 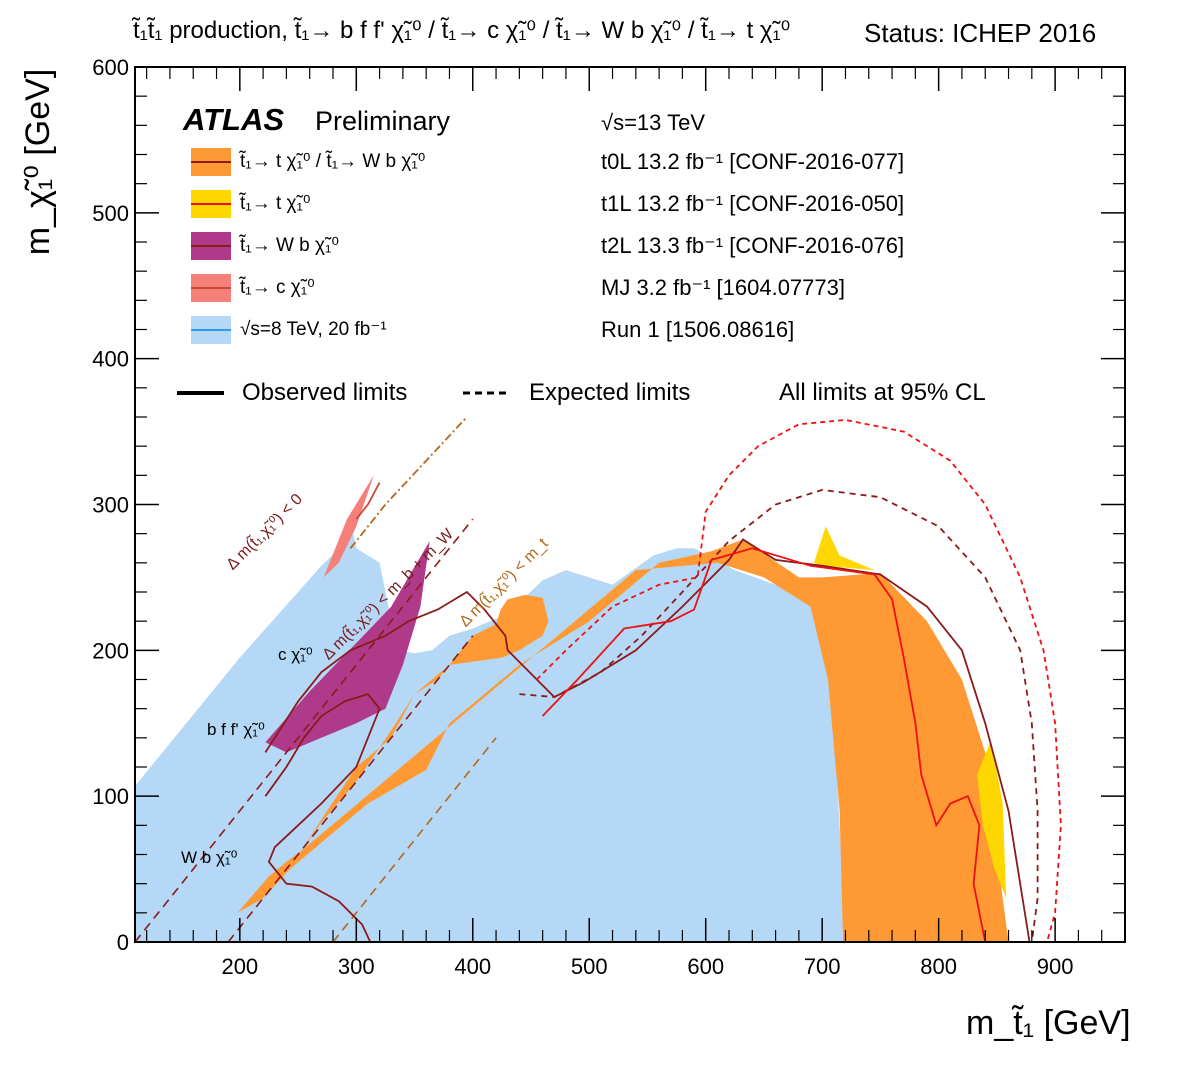 I want to click on x-tick-label: 600, so click(x=705, y=966).